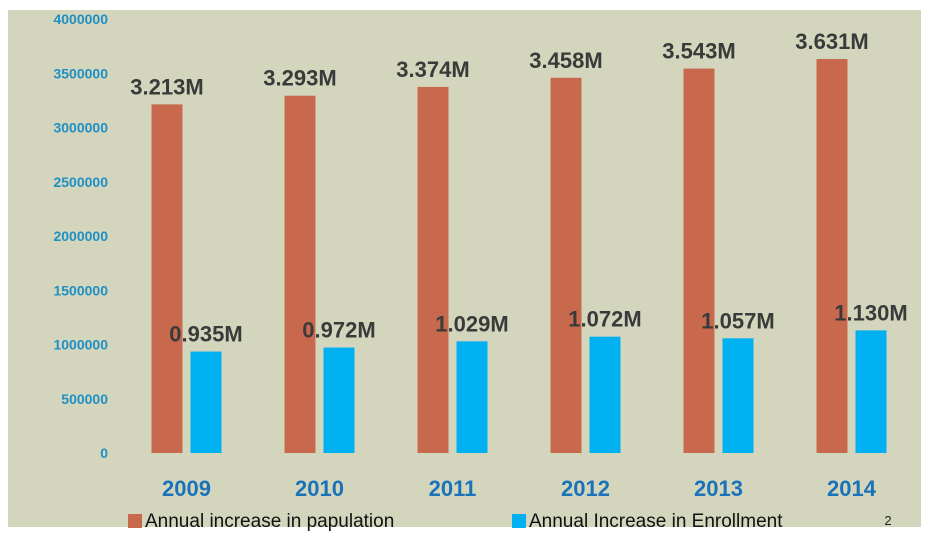 The width and height of the screenshot is (929, 537). What do you see at coordinates (166, 86) in the screenshot?
I see `data-label: 3.213M` at bounding box center [166, 86].